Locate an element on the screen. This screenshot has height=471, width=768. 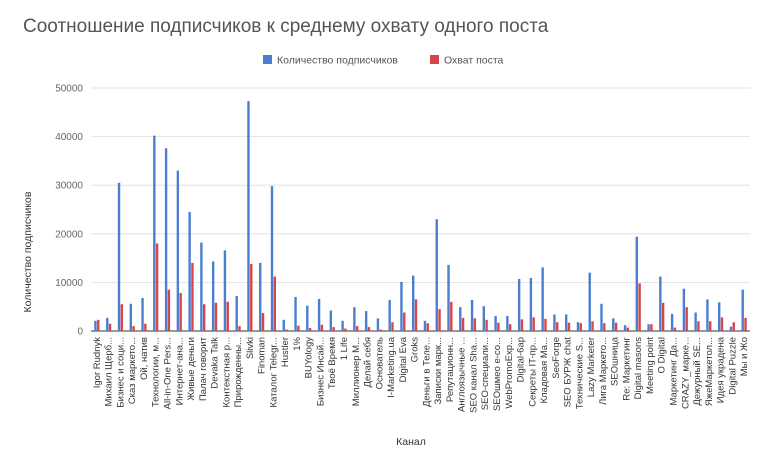
y-tick-label: 20000 is located at coordinates (69, 234).